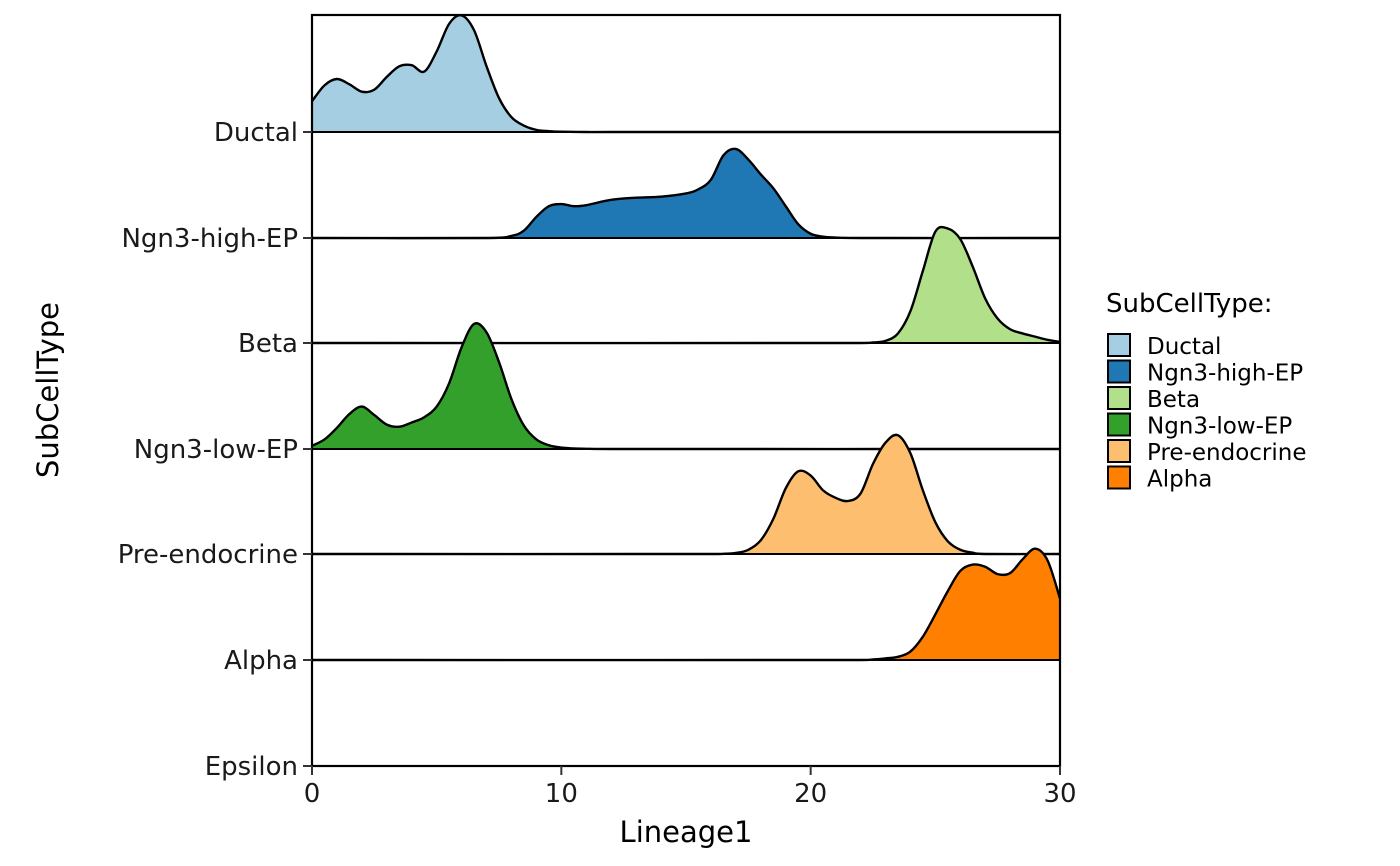  I want to click on y-tick-label-alpha: Alpha, so click(261, 661).